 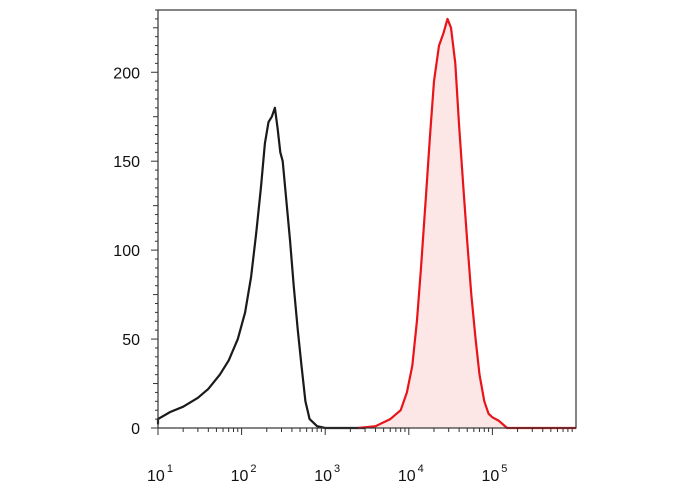 What do you see at coordinates (126, 73) in the screenshot?
I see `y-tick-label: 200` at bounding box center [126, 73].